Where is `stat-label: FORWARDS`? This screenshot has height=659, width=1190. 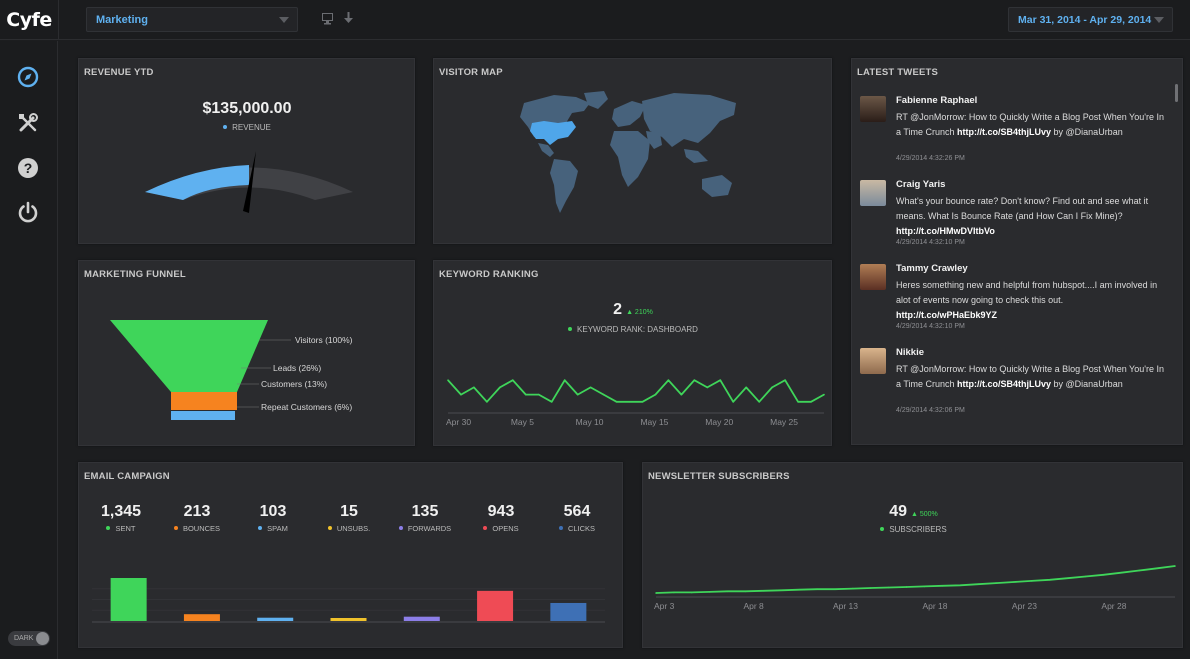
stat-label: FORWARDS is located at coordinates (425, 528).